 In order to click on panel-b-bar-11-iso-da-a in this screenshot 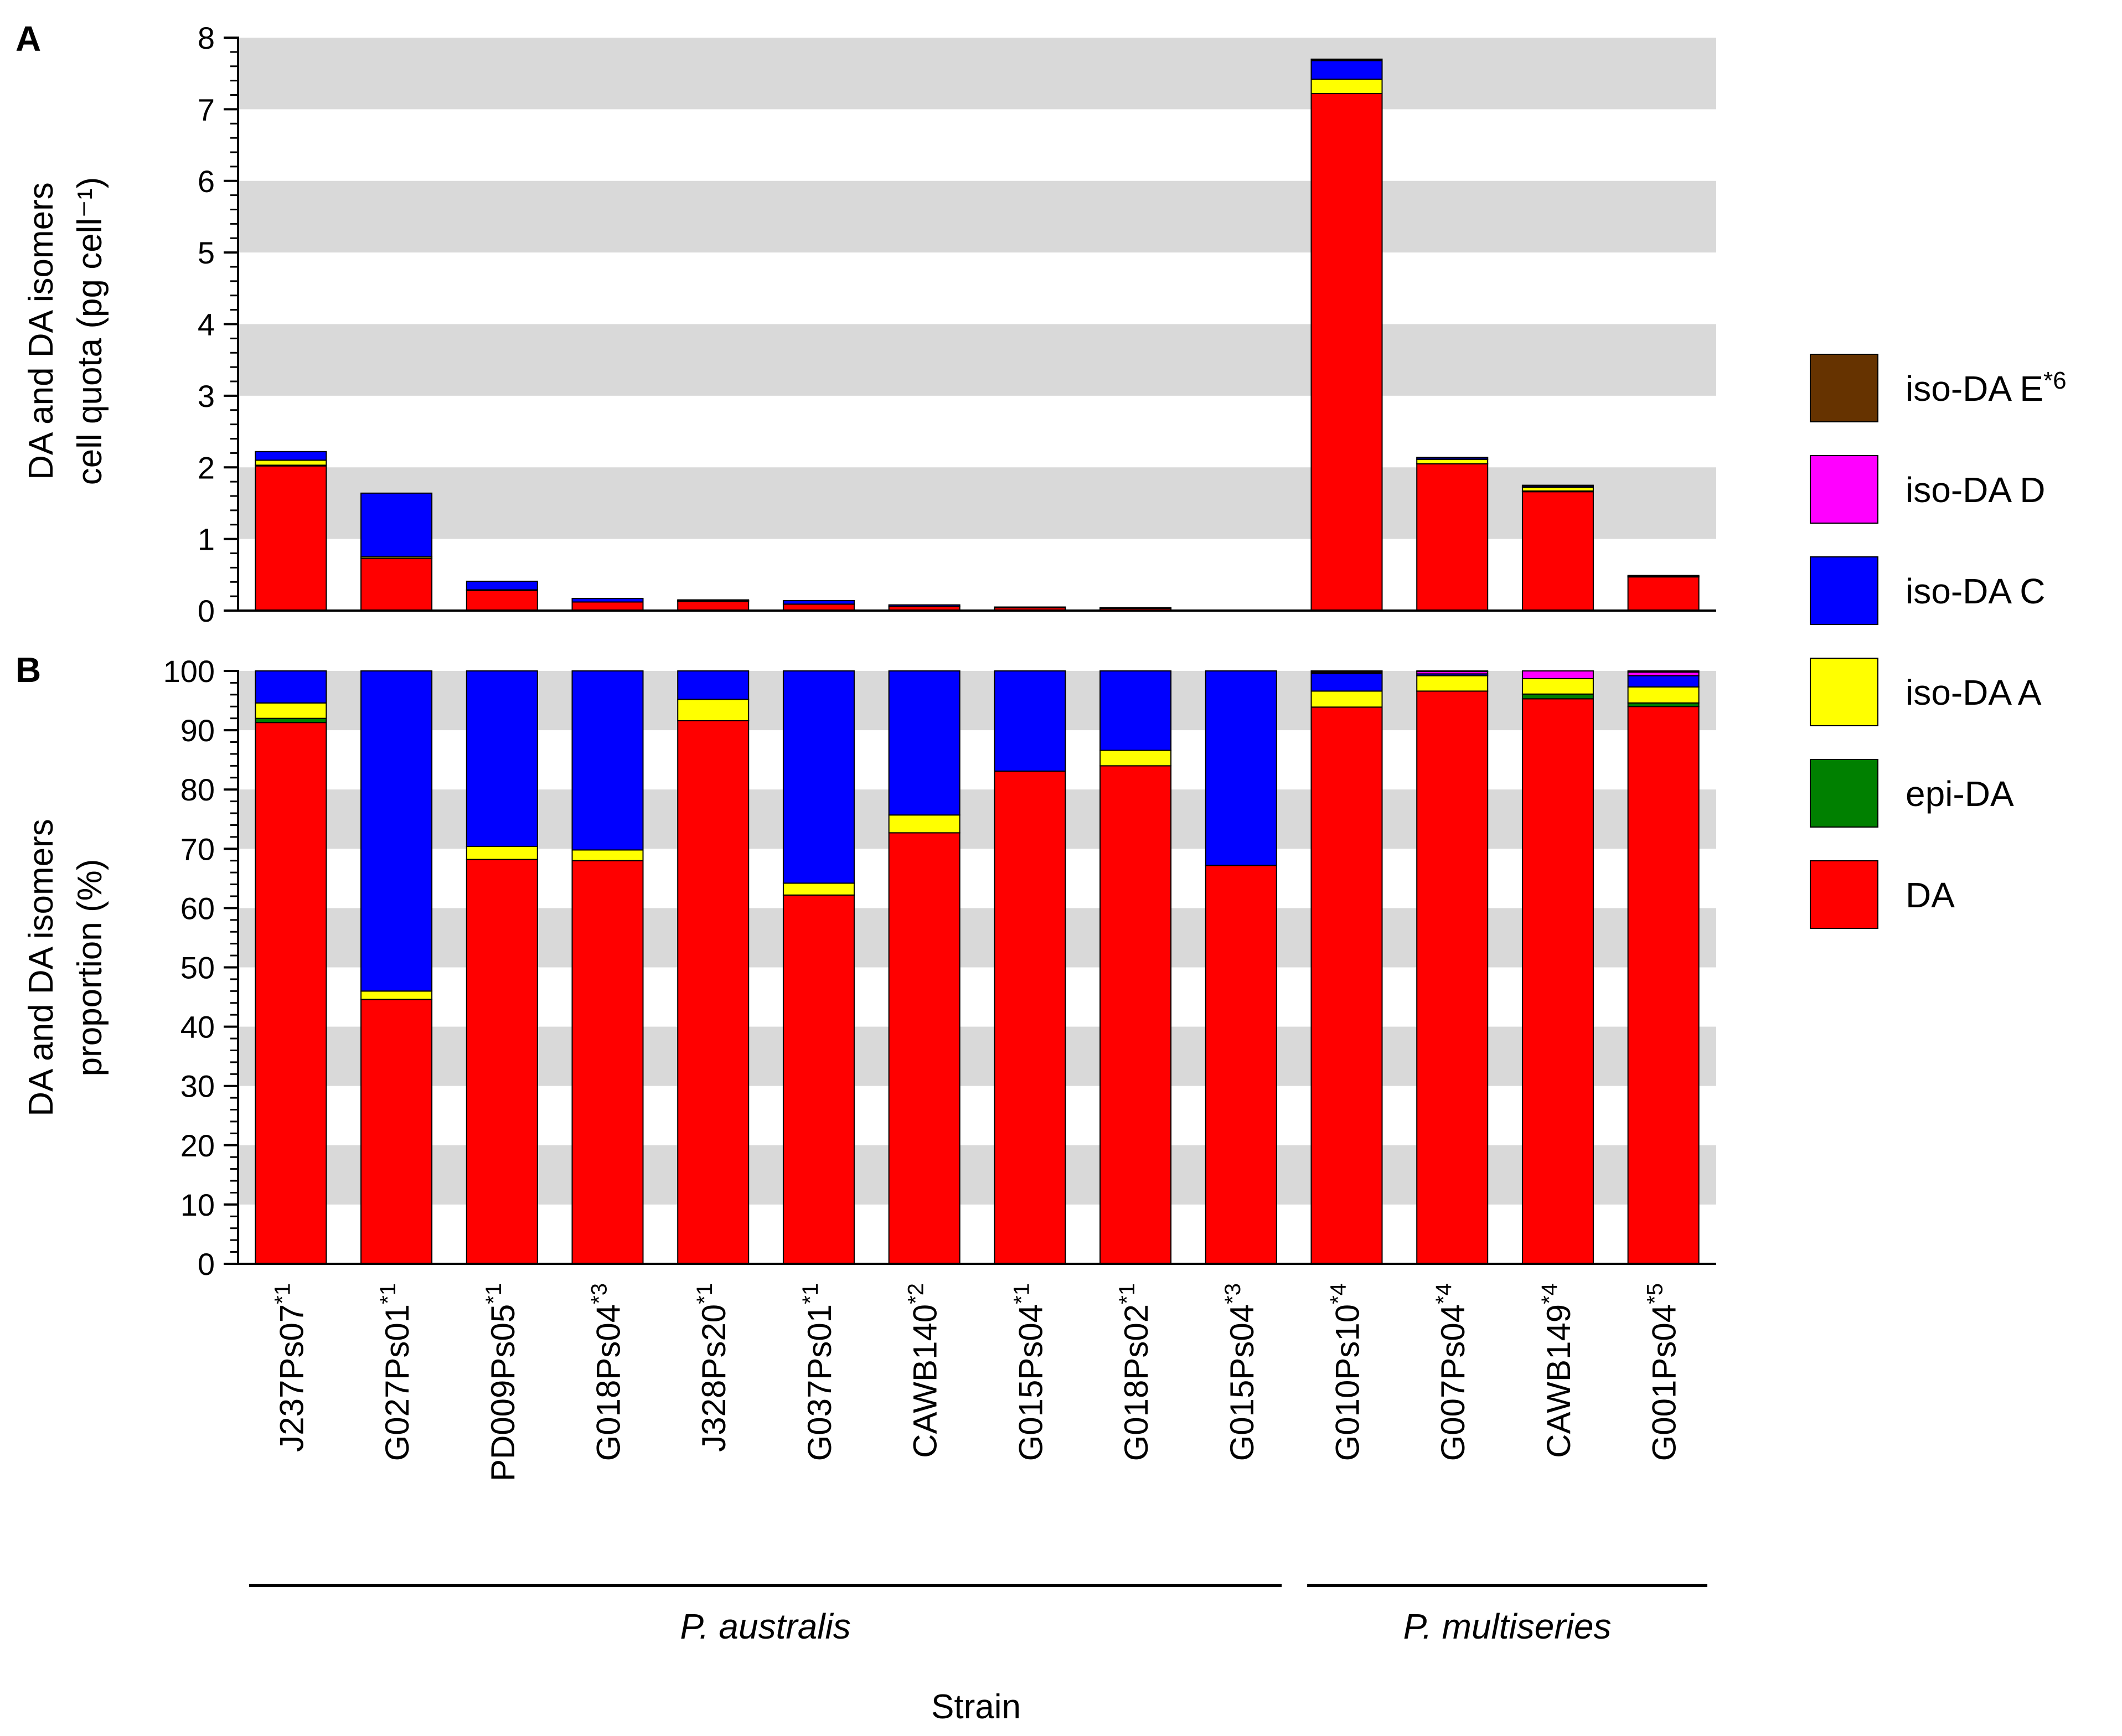, I will do `click(1452, 684)`.